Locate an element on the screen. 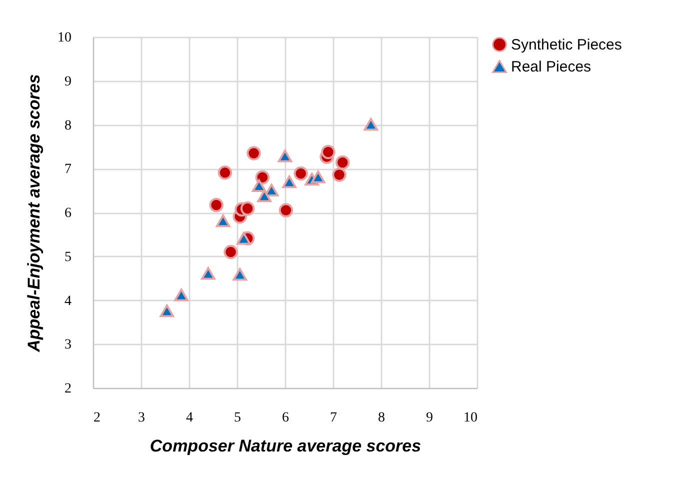 The width and height of the screenshot is (681, 486). y-tick-label: 3 is located at coordinates (68, 345).